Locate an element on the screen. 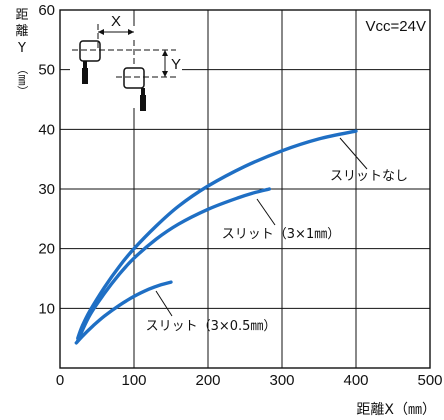  y-tick-label-60: 60 is located at coordinates (46, 10).